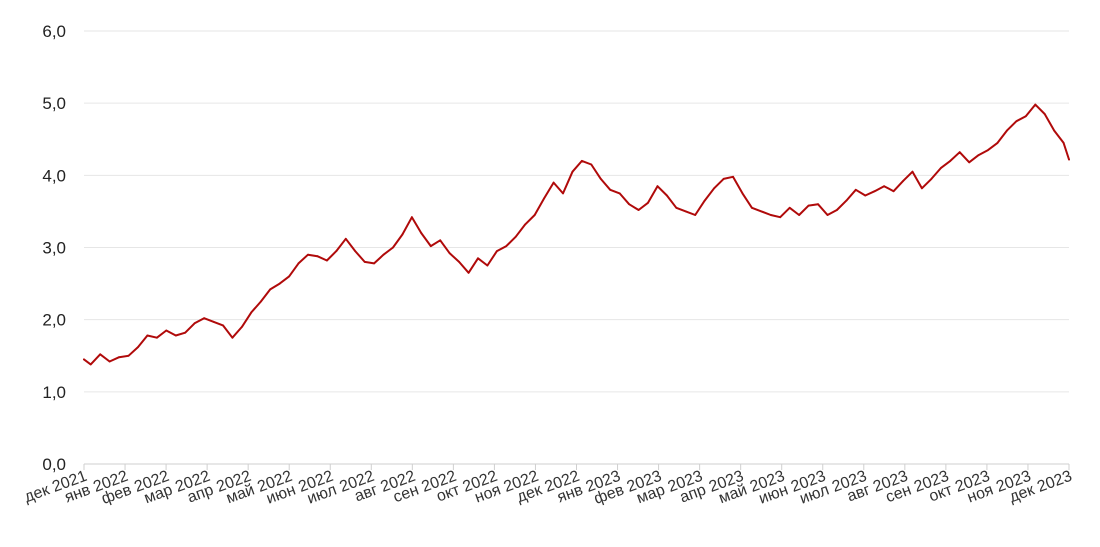  What do you see at coordinates (54, 320) in the screenshot?
I see `y-tick-label: 2,0` at bounding box center [54, 320].